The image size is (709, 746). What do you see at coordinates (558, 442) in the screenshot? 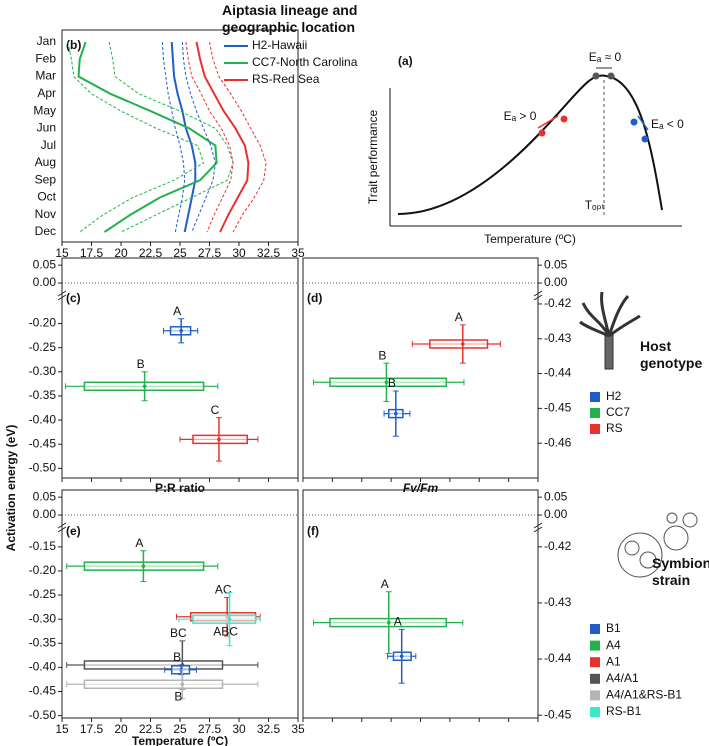
I see `y-tick-label: -0.46` at bounding box center [558, 442].